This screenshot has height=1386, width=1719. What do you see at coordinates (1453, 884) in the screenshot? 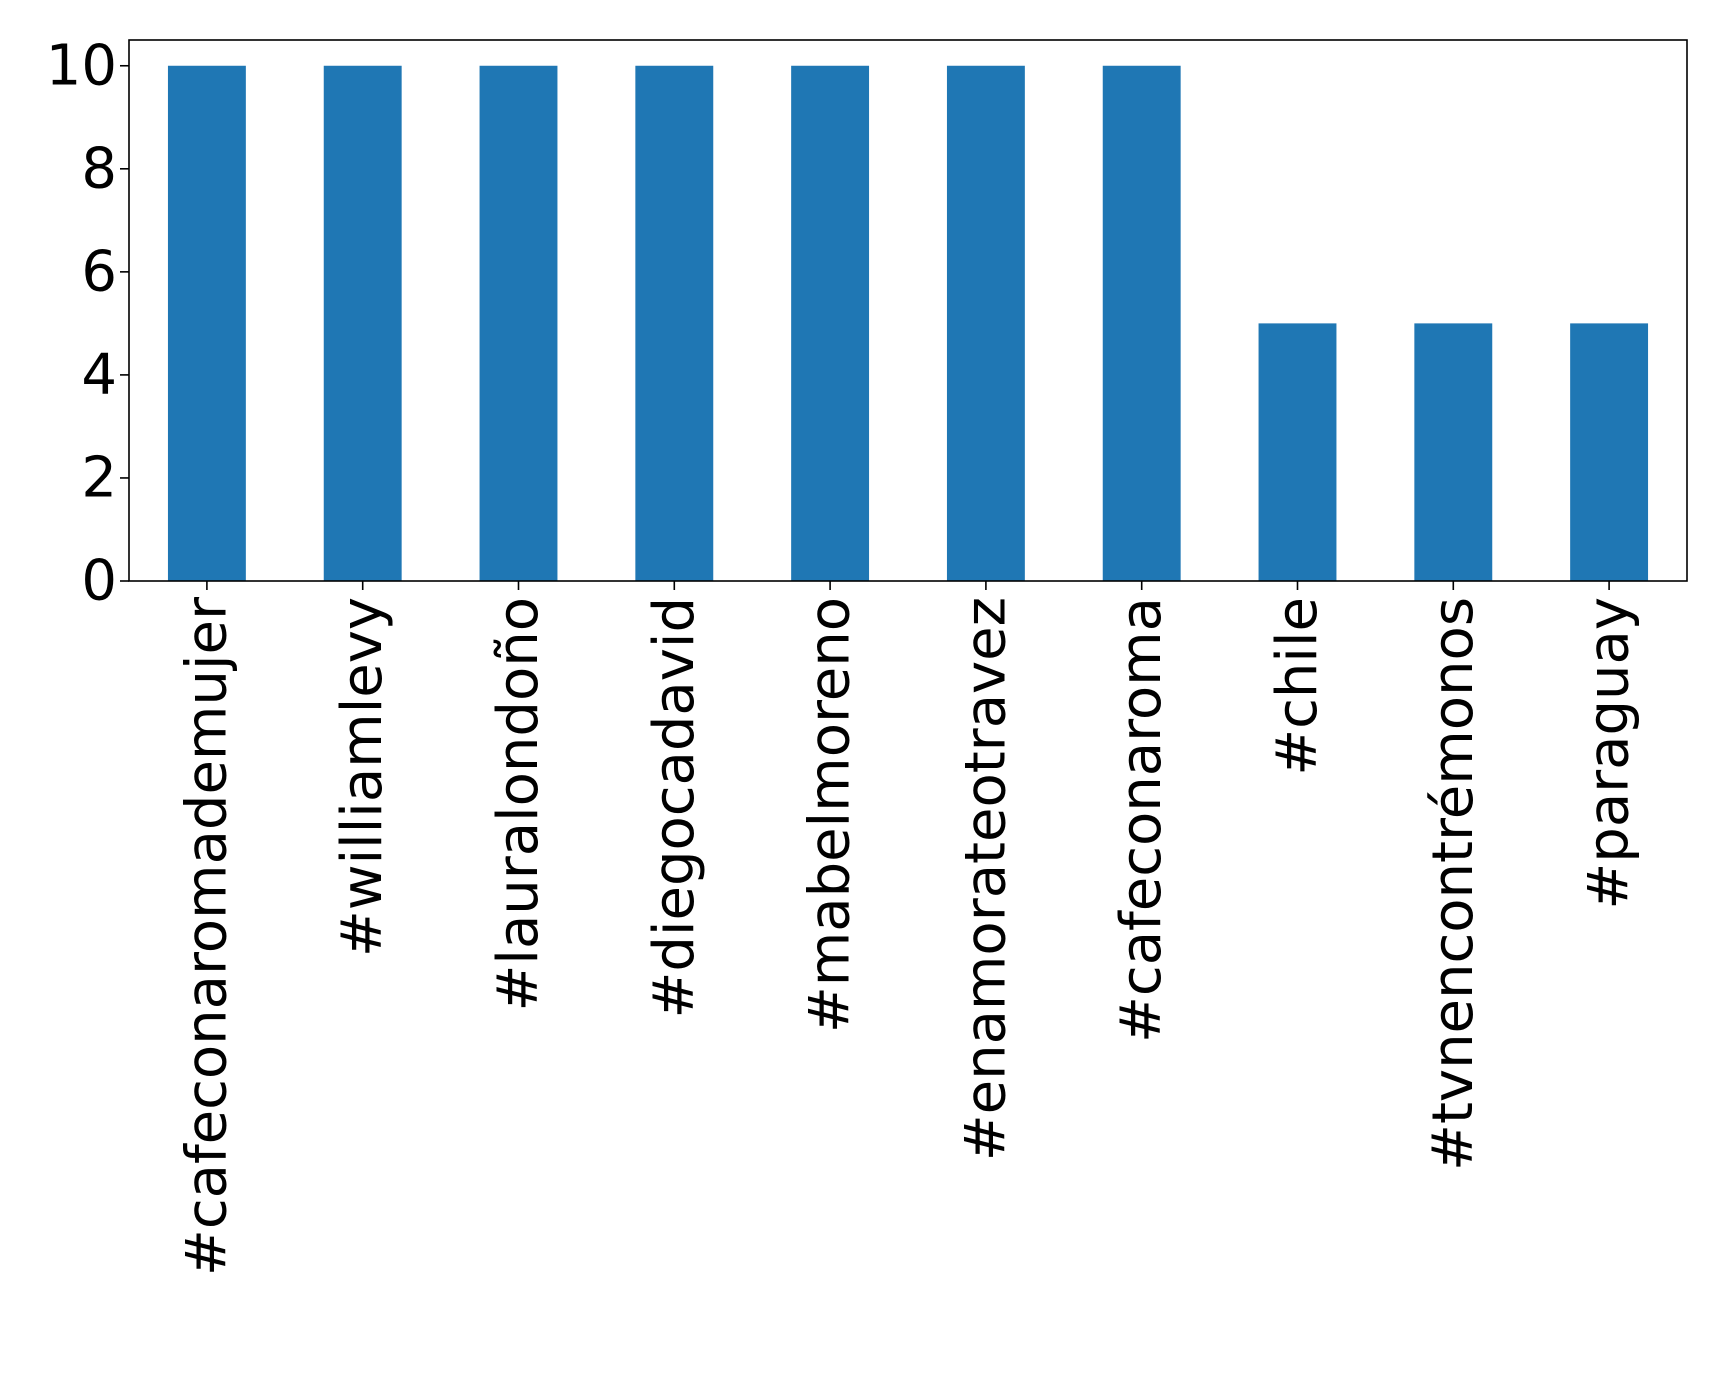
I see `x-tick-label: #tvnencontrémonos` at bounding box center [1453, 884].